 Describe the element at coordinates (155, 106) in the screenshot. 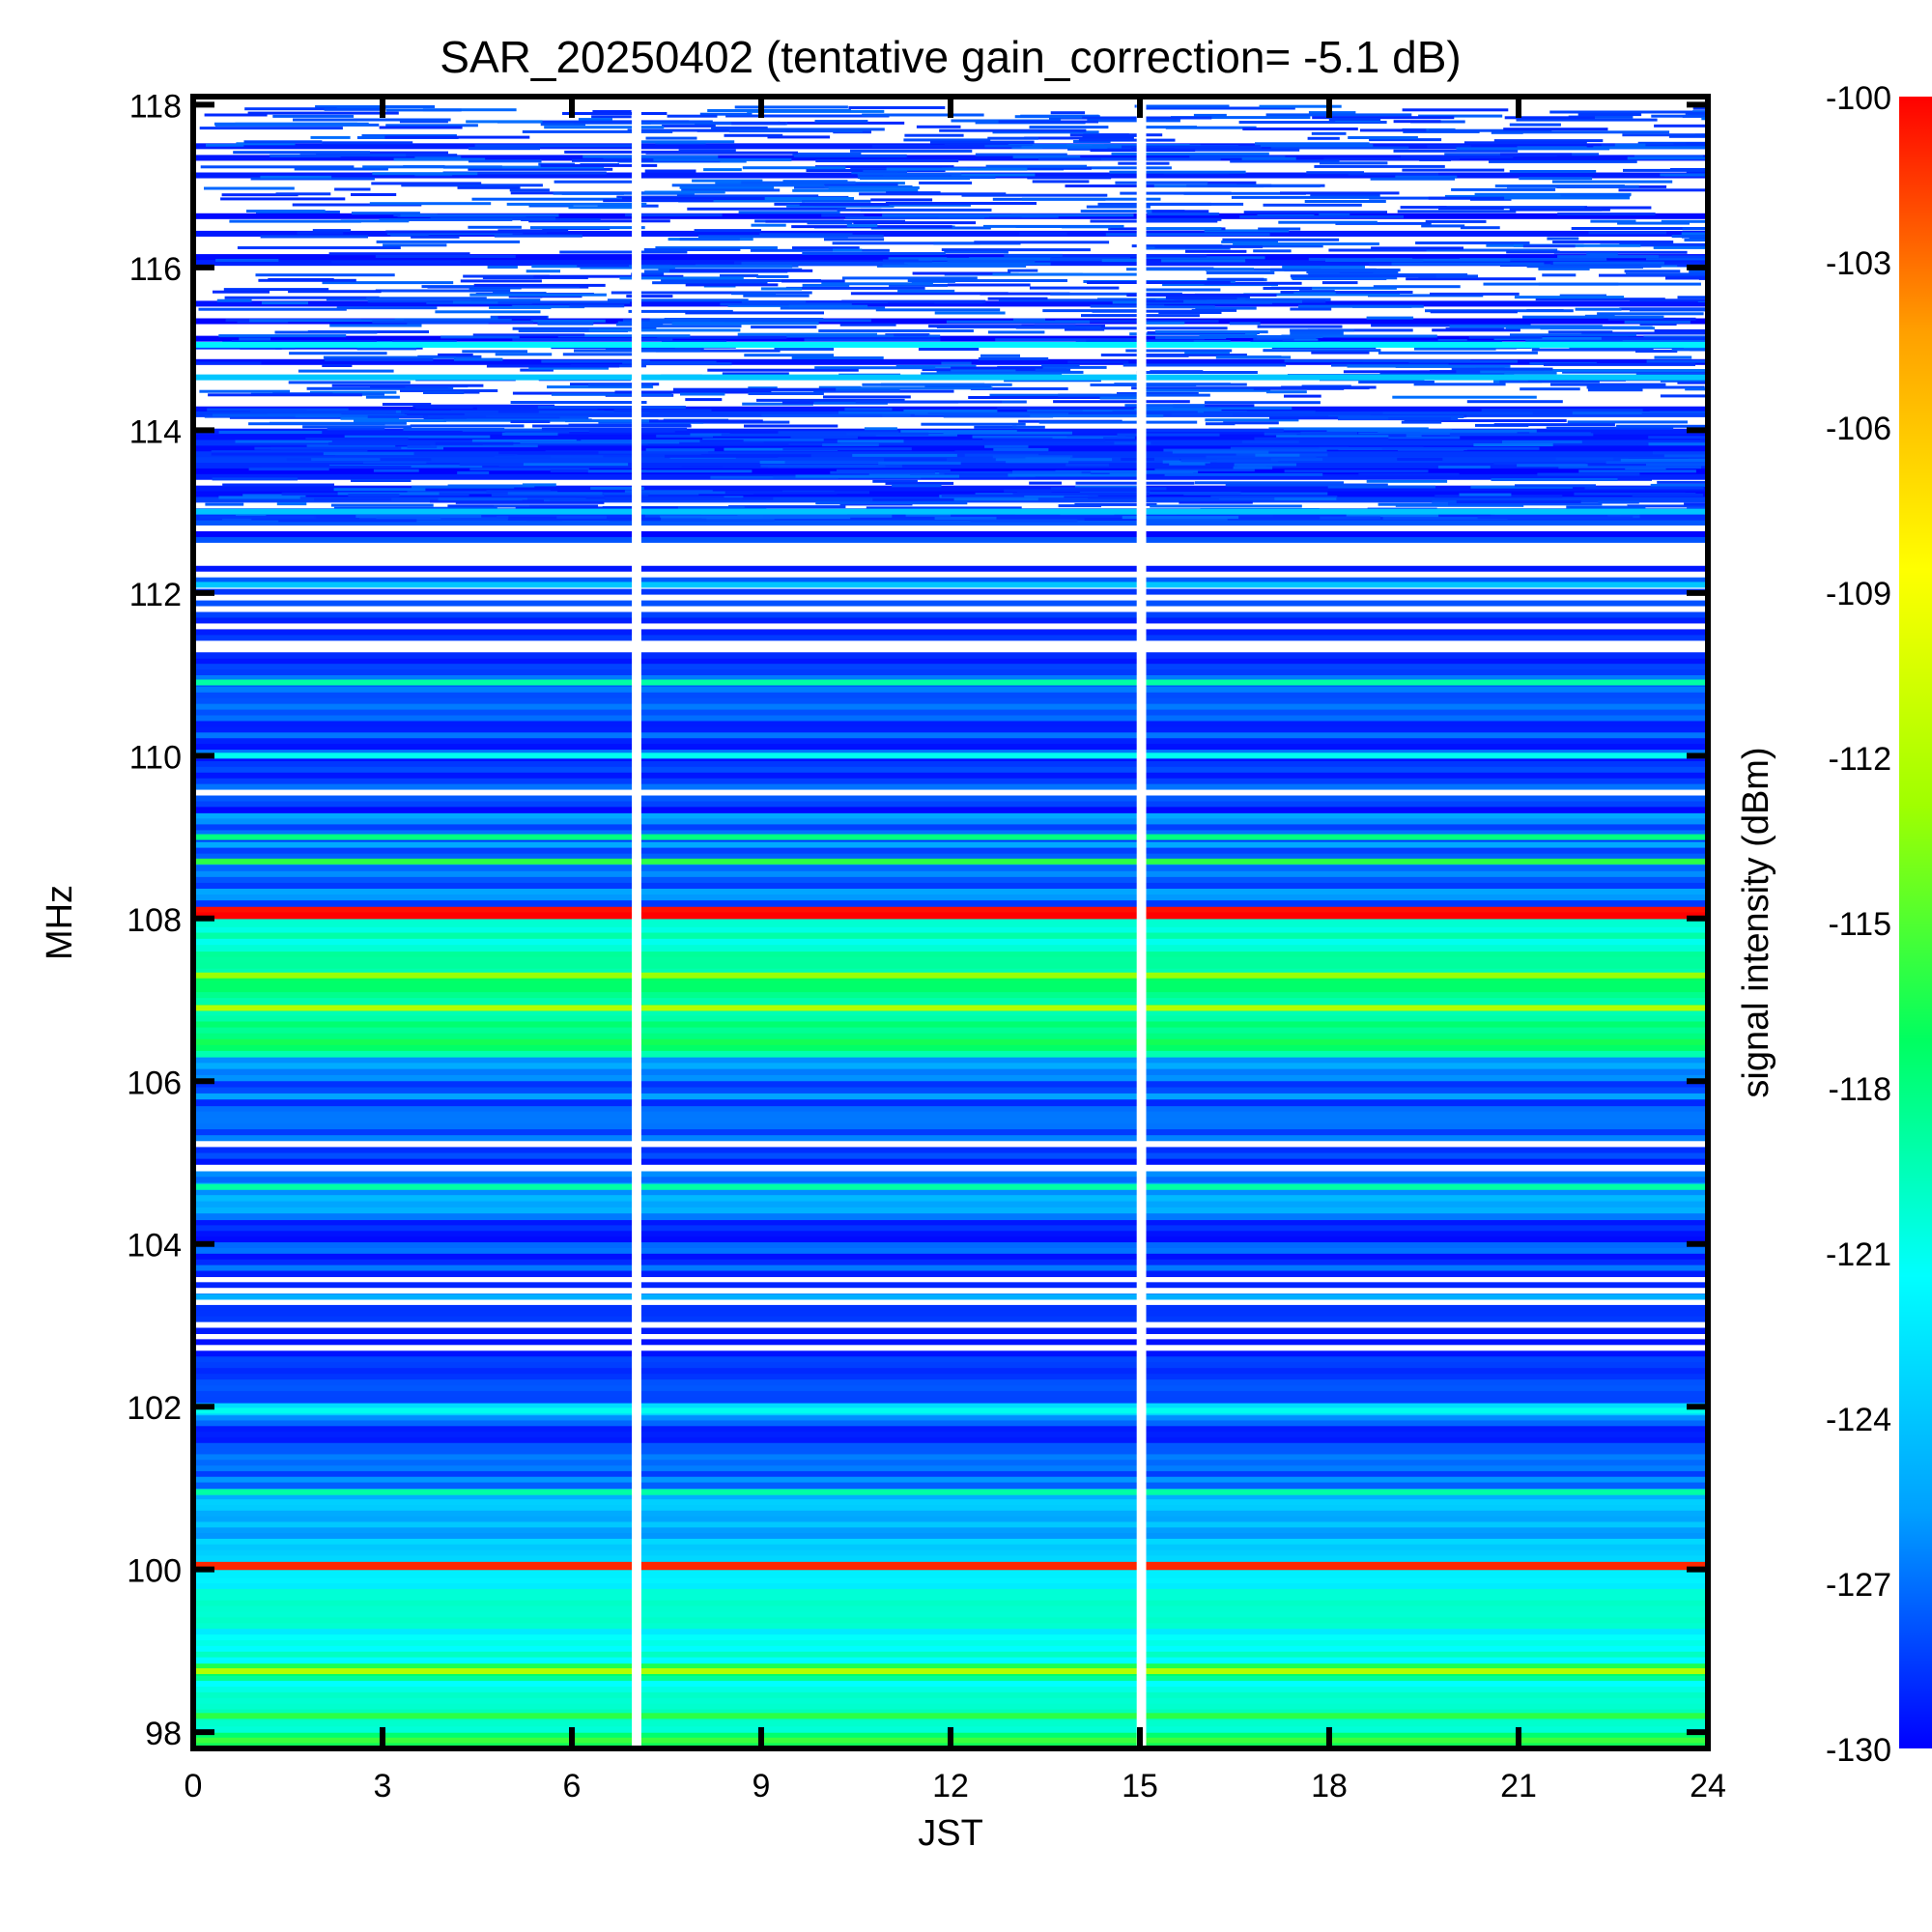

I see `y-tick-label: 118` at that location.